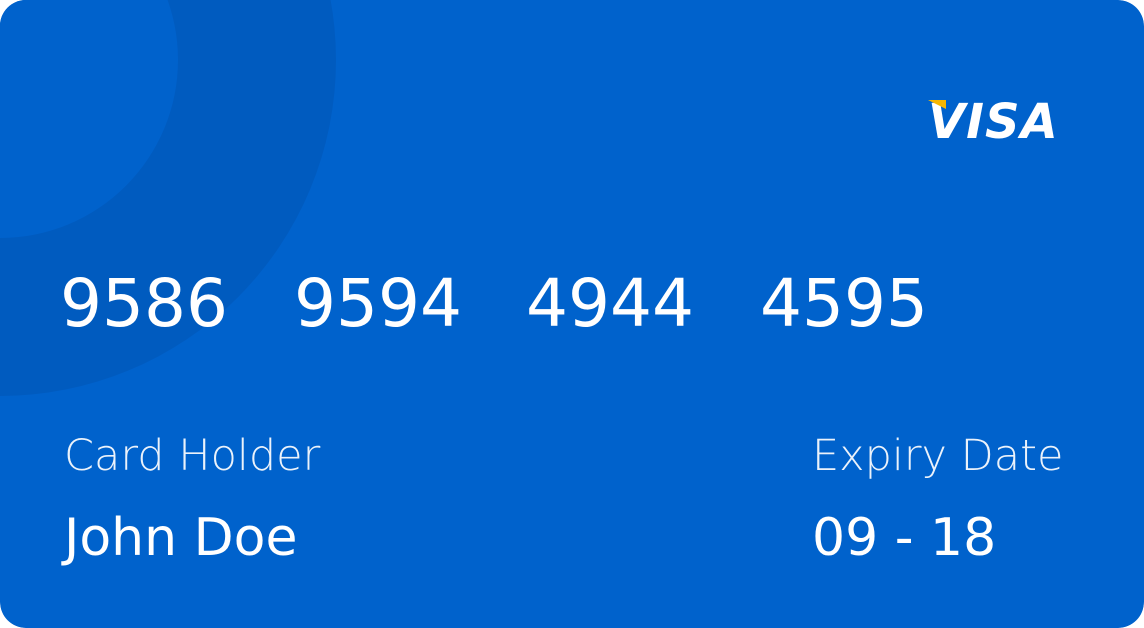  I want to click on decorative-ring-inner, so click(89, 119).